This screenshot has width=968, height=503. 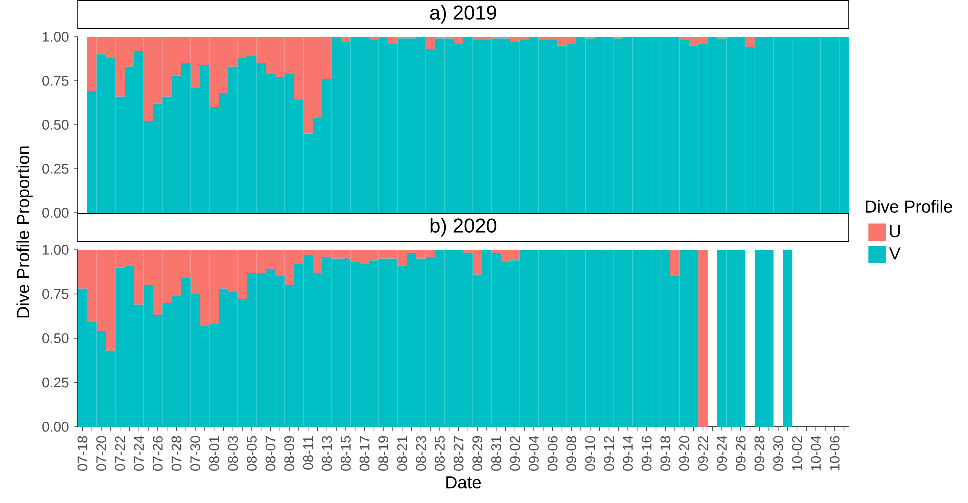 What do you see at coordinates (647, 453) in the screenshot?
I see `x-tick-label: 09-16` at bounding box center [647, 453].